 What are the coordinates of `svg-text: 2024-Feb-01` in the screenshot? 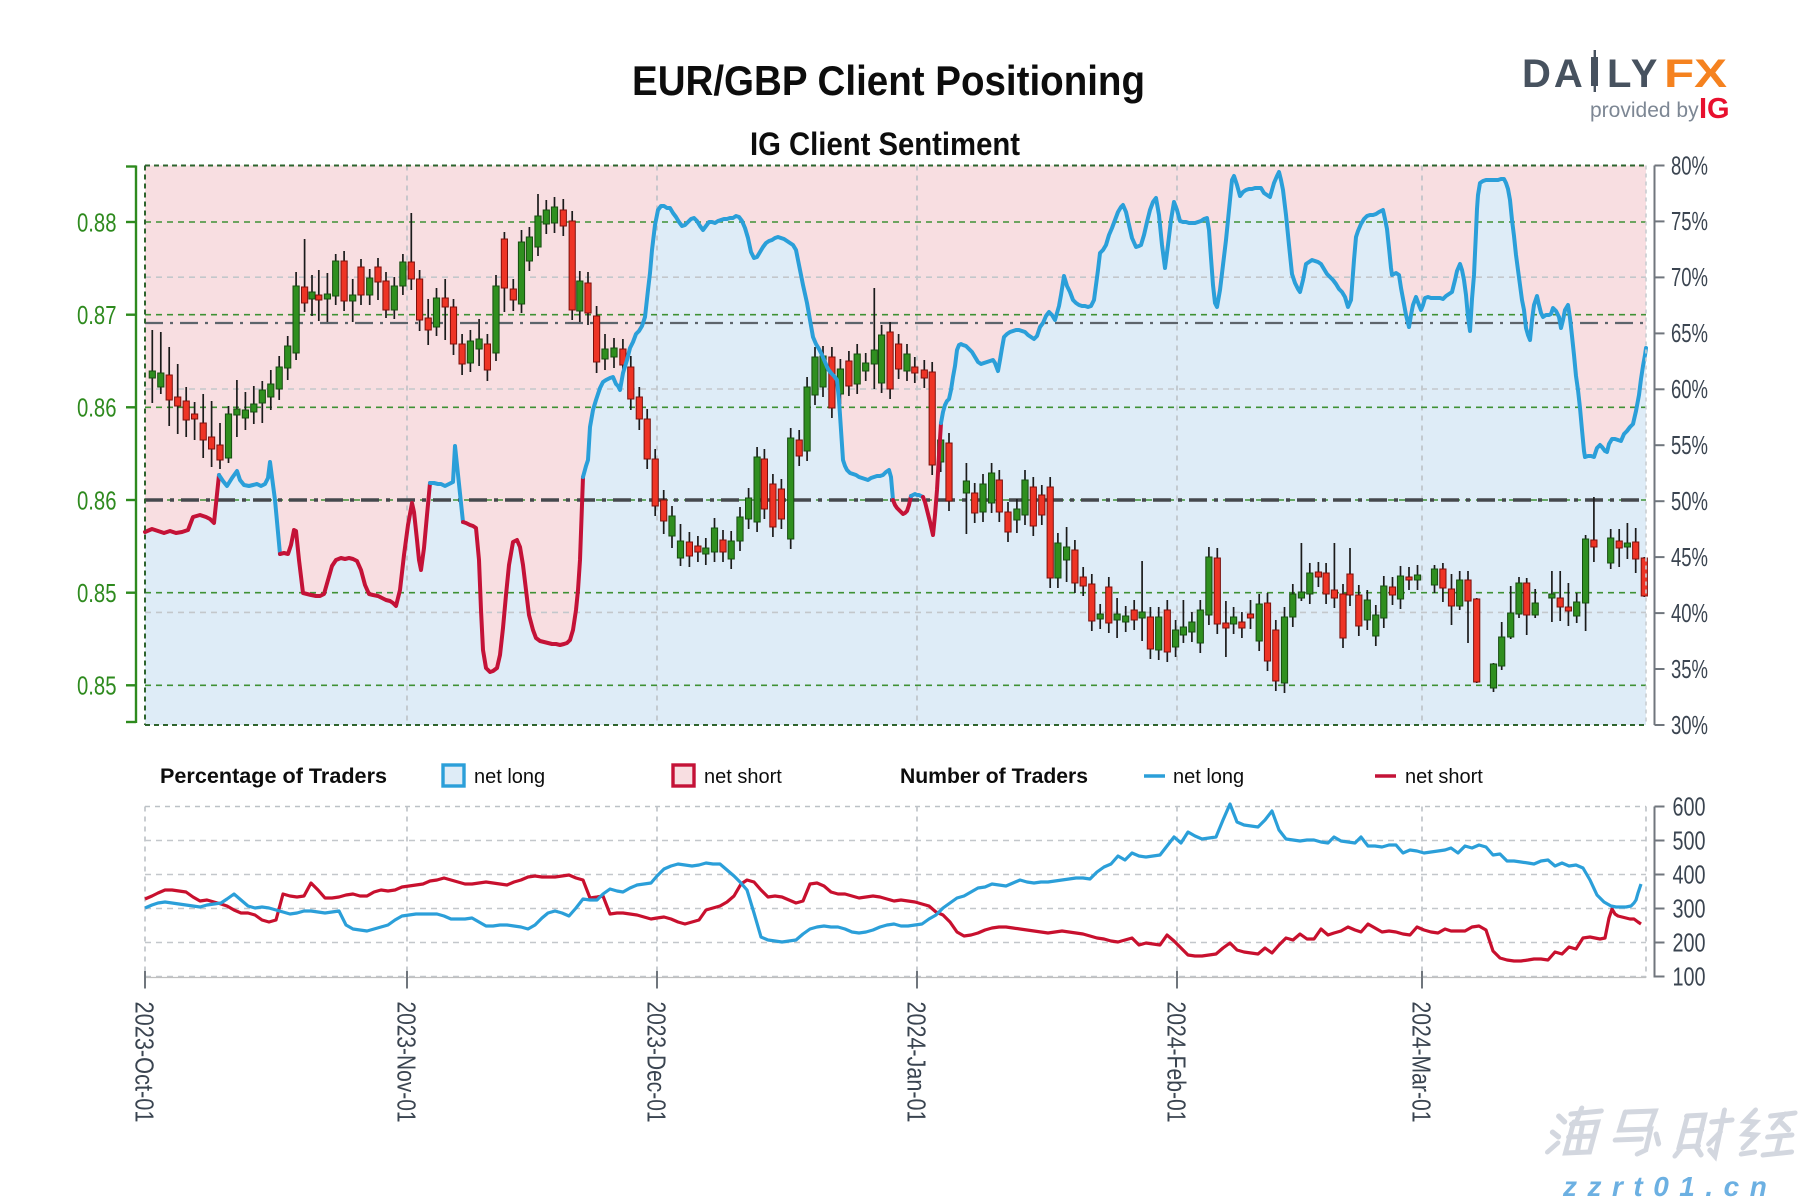 It's located at (1177, 1062).